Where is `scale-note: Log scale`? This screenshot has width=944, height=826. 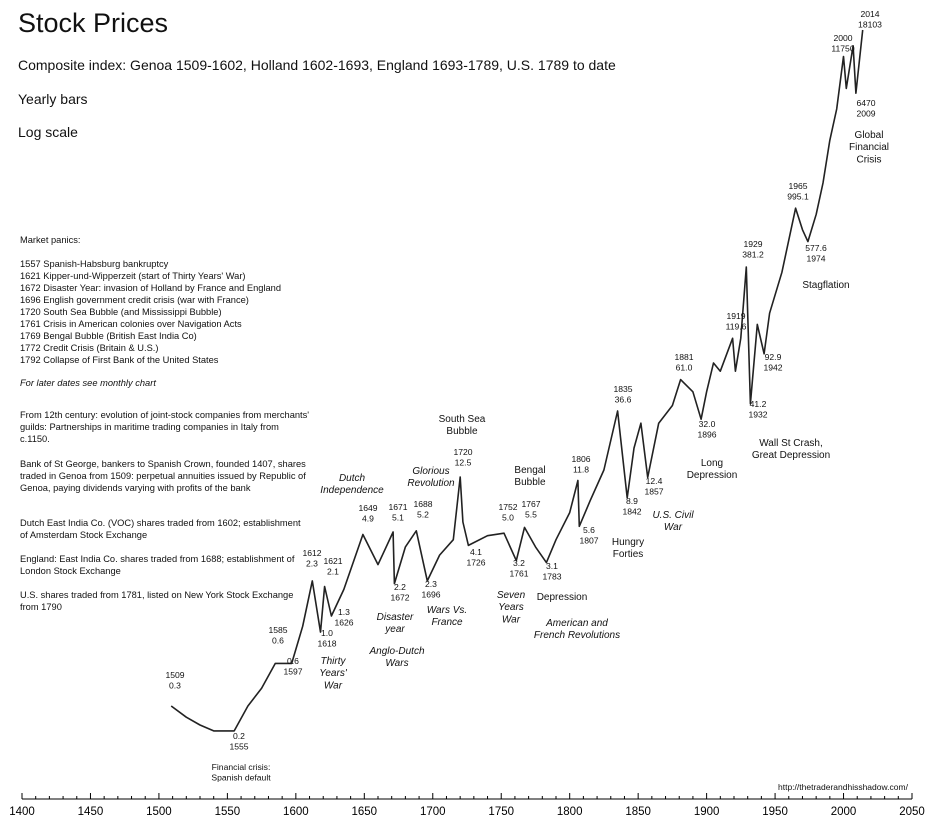 scale-note: Log scale is located at coordinates (48, 132).